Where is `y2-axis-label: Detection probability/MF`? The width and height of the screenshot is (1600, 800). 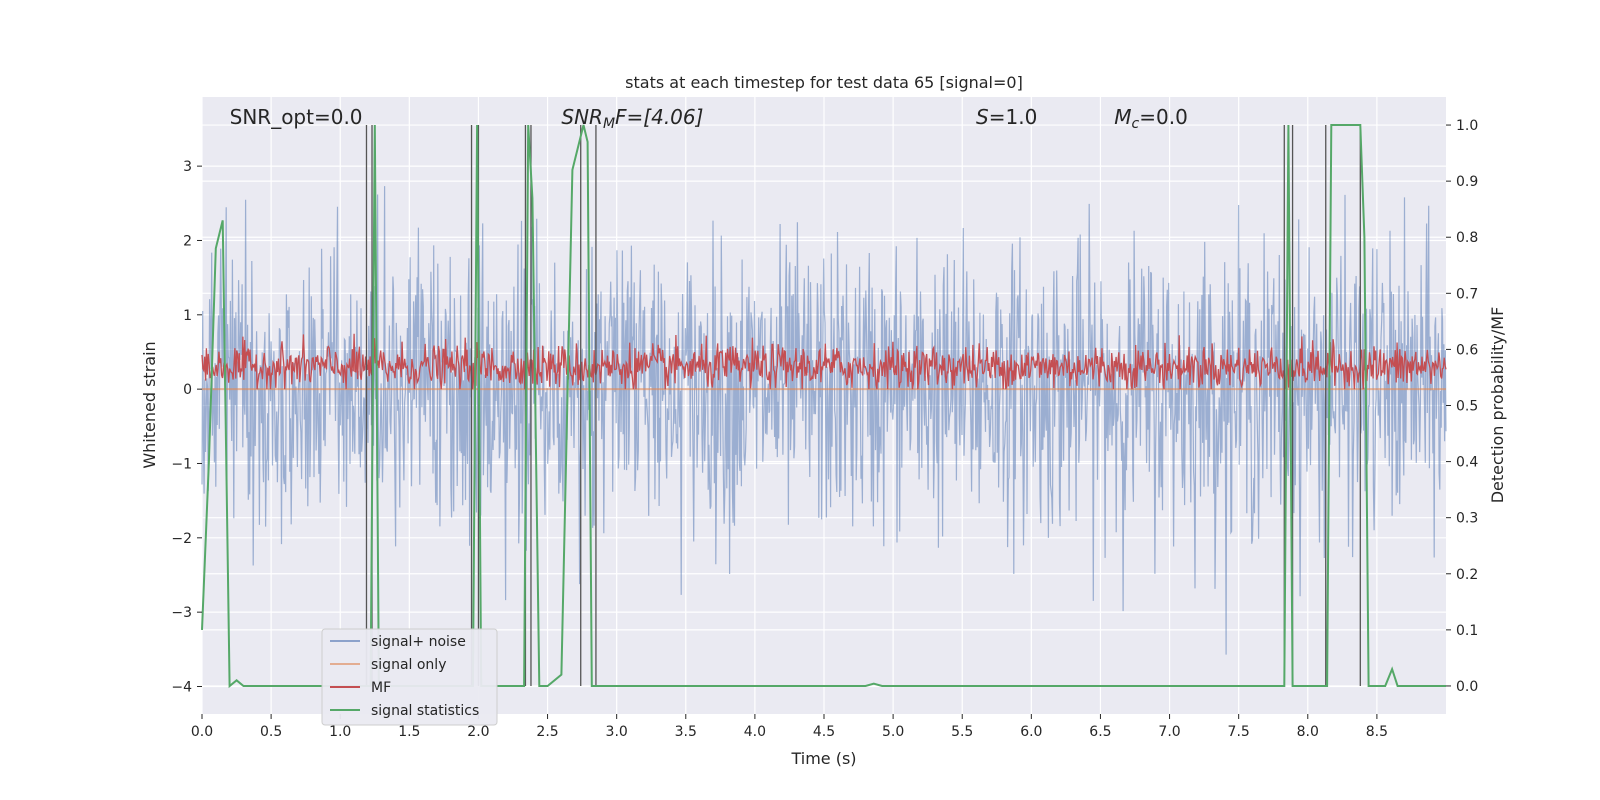
y2-axis-label: Detection probability/MF is located at coordinates (1497, 405).